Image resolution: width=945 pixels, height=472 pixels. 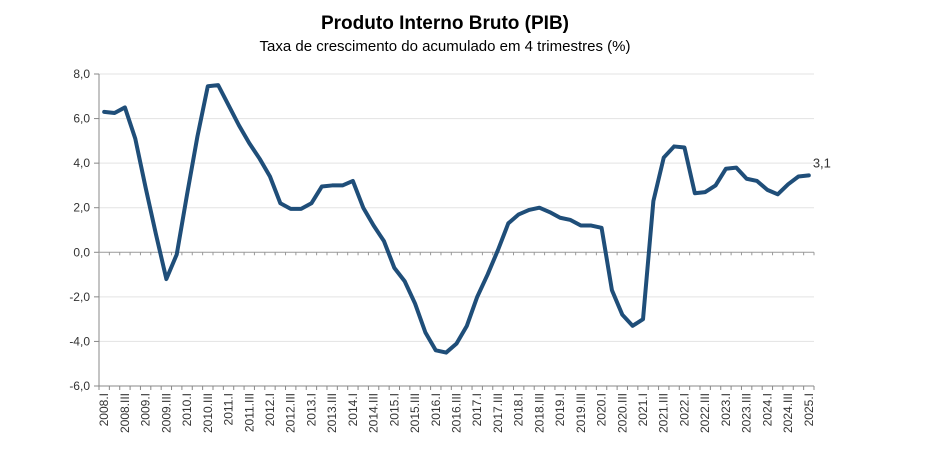 I want to click on x-tick-label: 2023.III, so click(x=747, y=413).